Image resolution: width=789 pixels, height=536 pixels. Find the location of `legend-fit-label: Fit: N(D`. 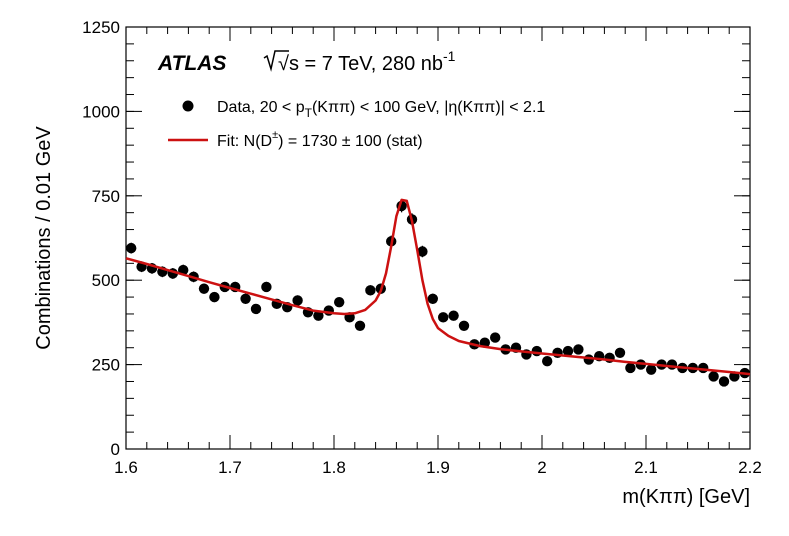

legend-fit-label: Fit: N(D is located at coordinates (244, 141).